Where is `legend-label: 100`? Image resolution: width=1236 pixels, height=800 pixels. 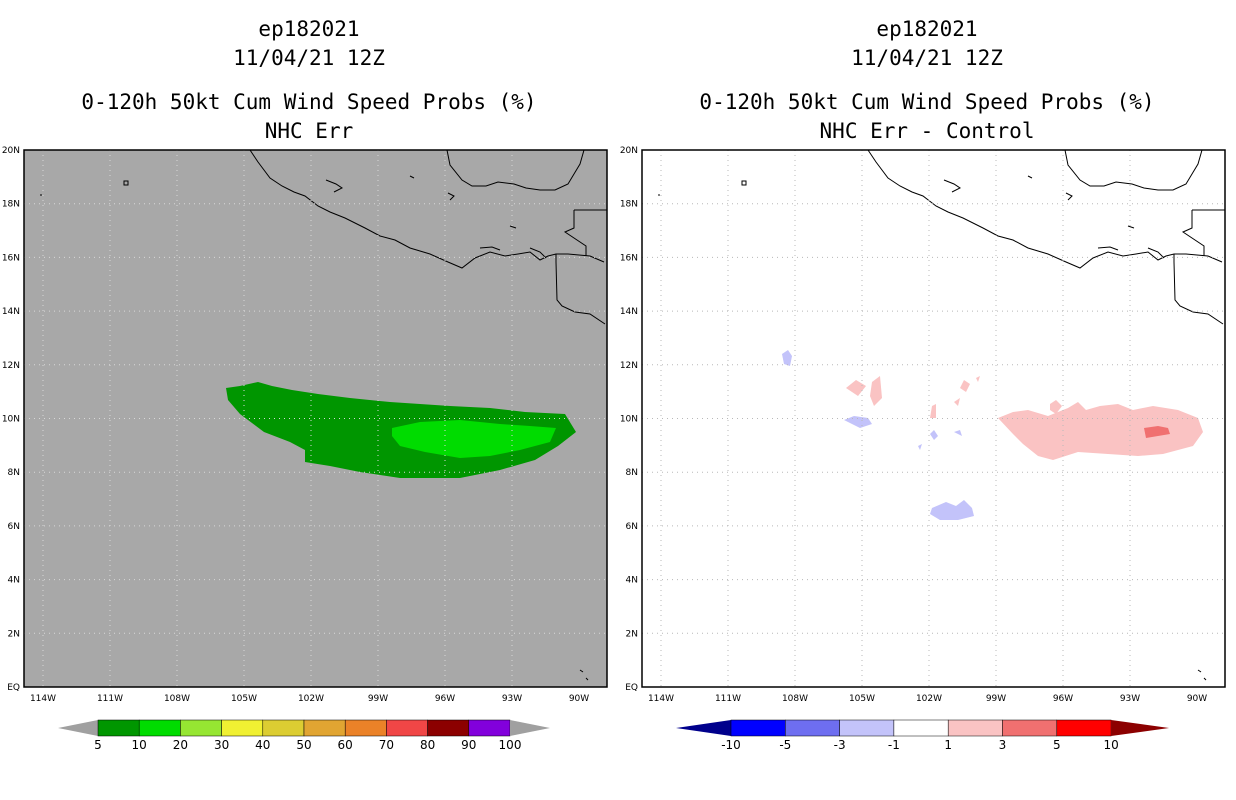 legend-label: 100 is located at coordinates (510, 745).